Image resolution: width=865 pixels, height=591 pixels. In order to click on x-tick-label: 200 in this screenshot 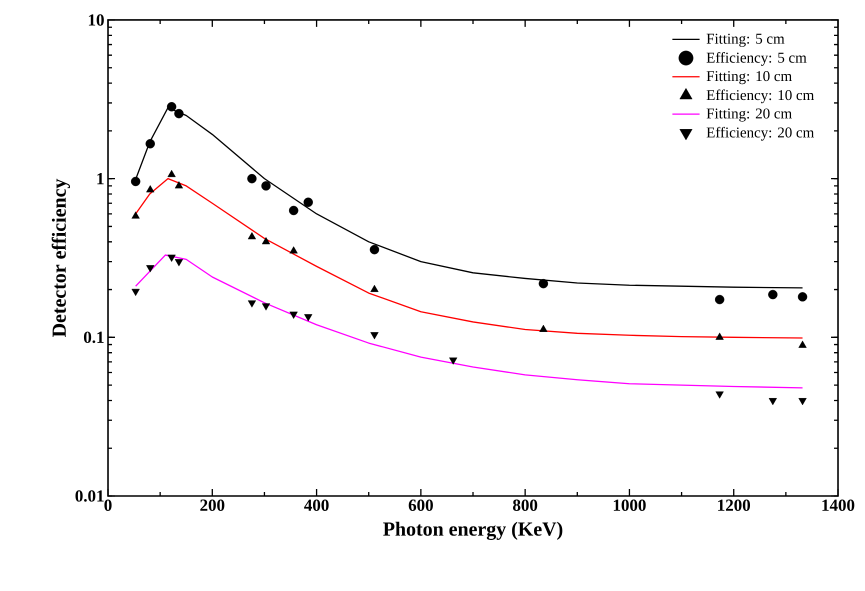, I will do `click(212, 505)`.